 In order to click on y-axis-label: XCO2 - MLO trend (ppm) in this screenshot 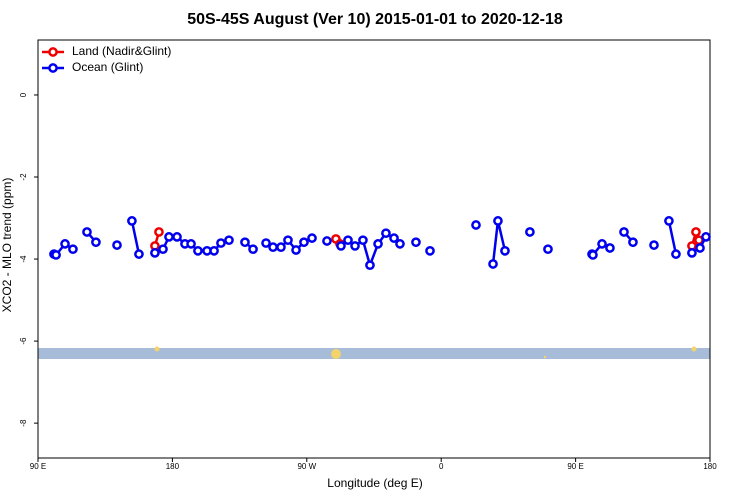, I will do `click(7, 245)`.